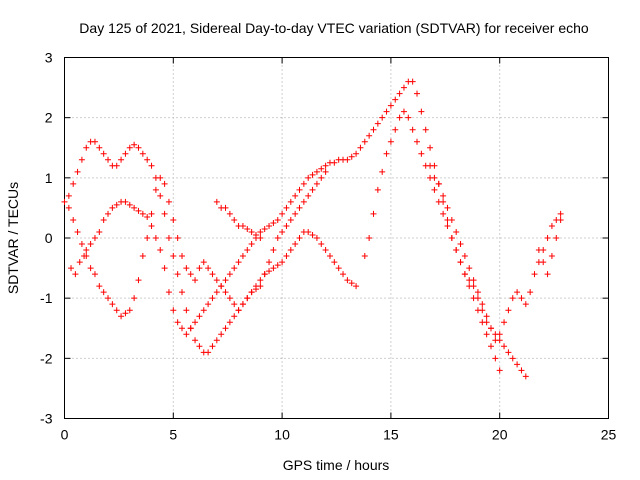 The width and height of the screenshot is (640, 480). What do you see at coordinates (46, 419) in the screenshot?
I see `y-tick-label: -3` at bounding box center [46, 419].